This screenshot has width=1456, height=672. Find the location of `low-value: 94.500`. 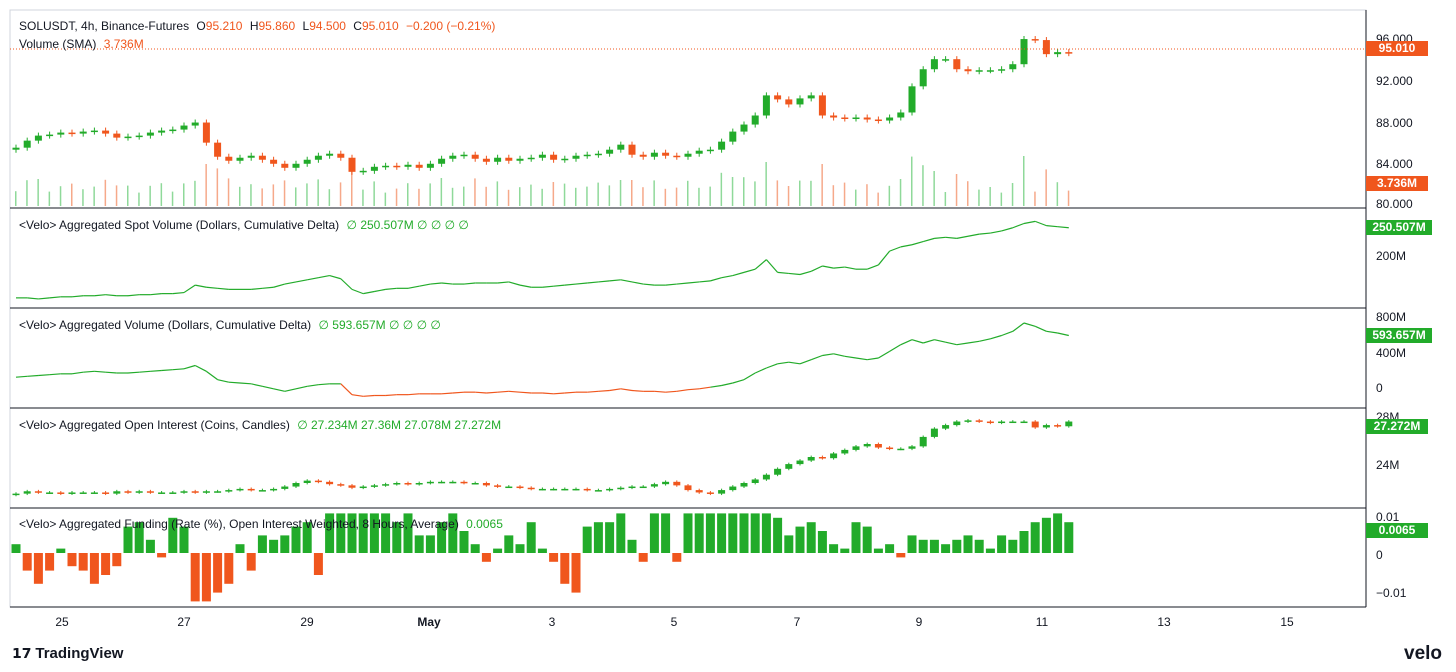

low-value: 94.500 is located at coordinates (327, 26).